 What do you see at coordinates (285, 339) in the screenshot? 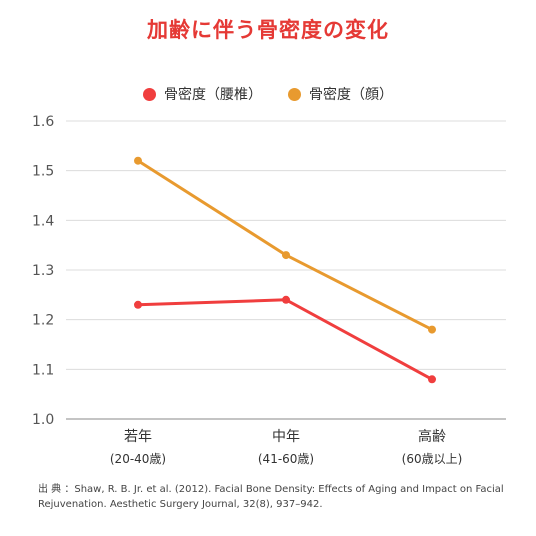
I see `series-line-lumbar` at bounding box center [285, 339].